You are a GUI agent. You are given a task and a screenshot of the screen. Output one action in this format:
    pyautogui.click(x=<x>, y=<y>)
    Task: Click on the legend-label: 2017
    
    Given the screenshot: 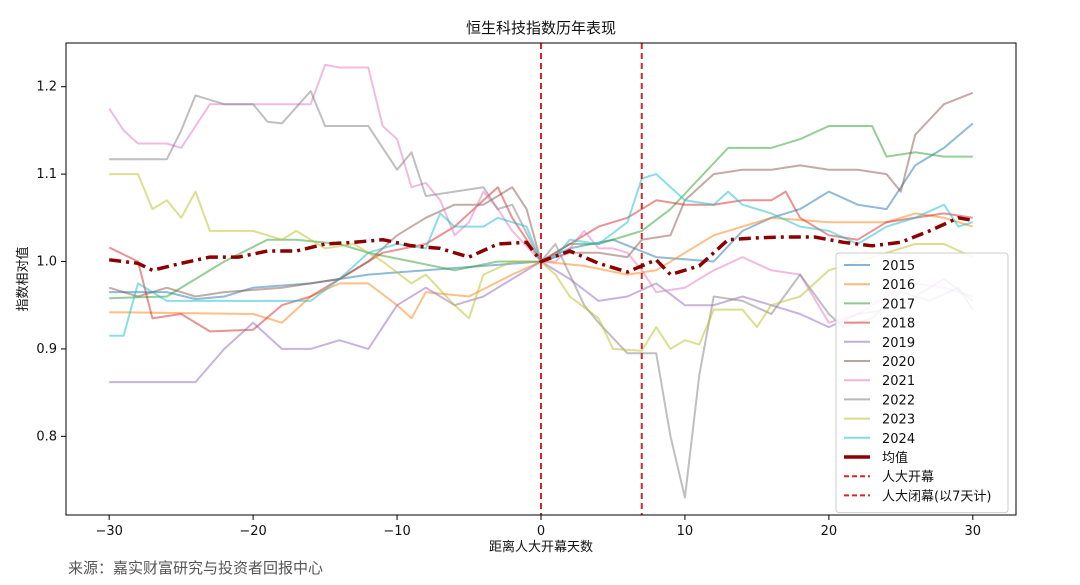 What is the action you would take?
    pyautogui.click(x=898, y=304)
    